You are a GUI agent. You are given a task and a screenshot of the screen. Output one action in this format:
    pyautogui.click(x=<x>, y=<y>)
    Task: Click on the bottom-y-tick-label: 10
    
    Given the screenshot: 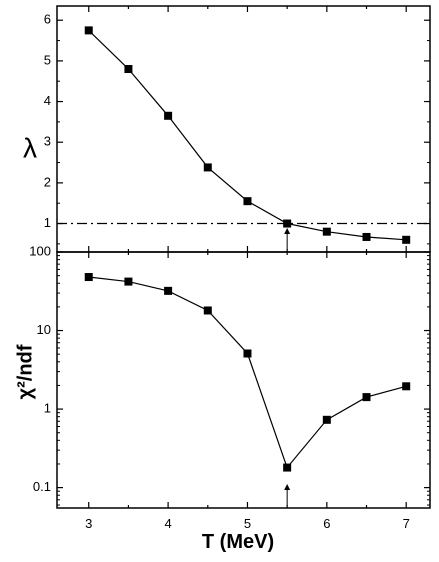 What is the action you would take?
    pyautogui.click(x=44, y=329)
    